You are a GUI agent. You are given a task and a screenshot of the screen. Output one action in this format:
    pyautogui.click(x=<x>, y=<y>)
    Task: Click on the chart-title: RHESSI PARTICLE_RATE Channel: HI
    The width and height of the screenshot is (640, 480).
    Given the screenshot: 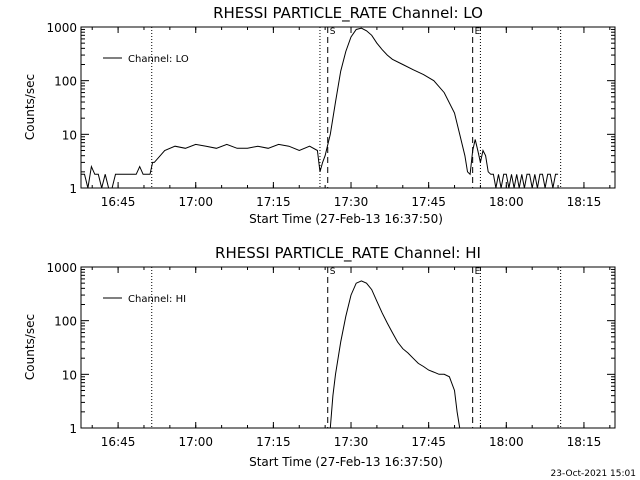 What is the action you would take?
    pyautogui.click(x=348, y=253)
    